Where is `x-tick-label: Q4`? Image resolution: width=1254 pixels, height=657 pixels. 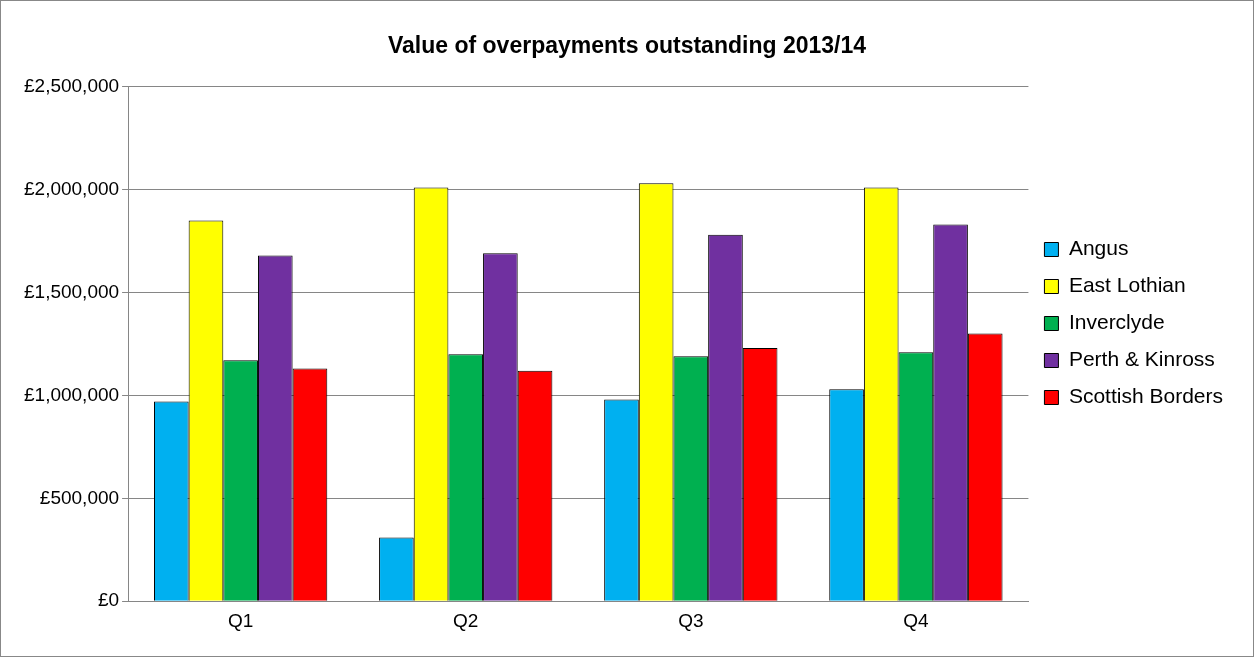
x-tick-label: Q4 is located at coordinates (916, 620).